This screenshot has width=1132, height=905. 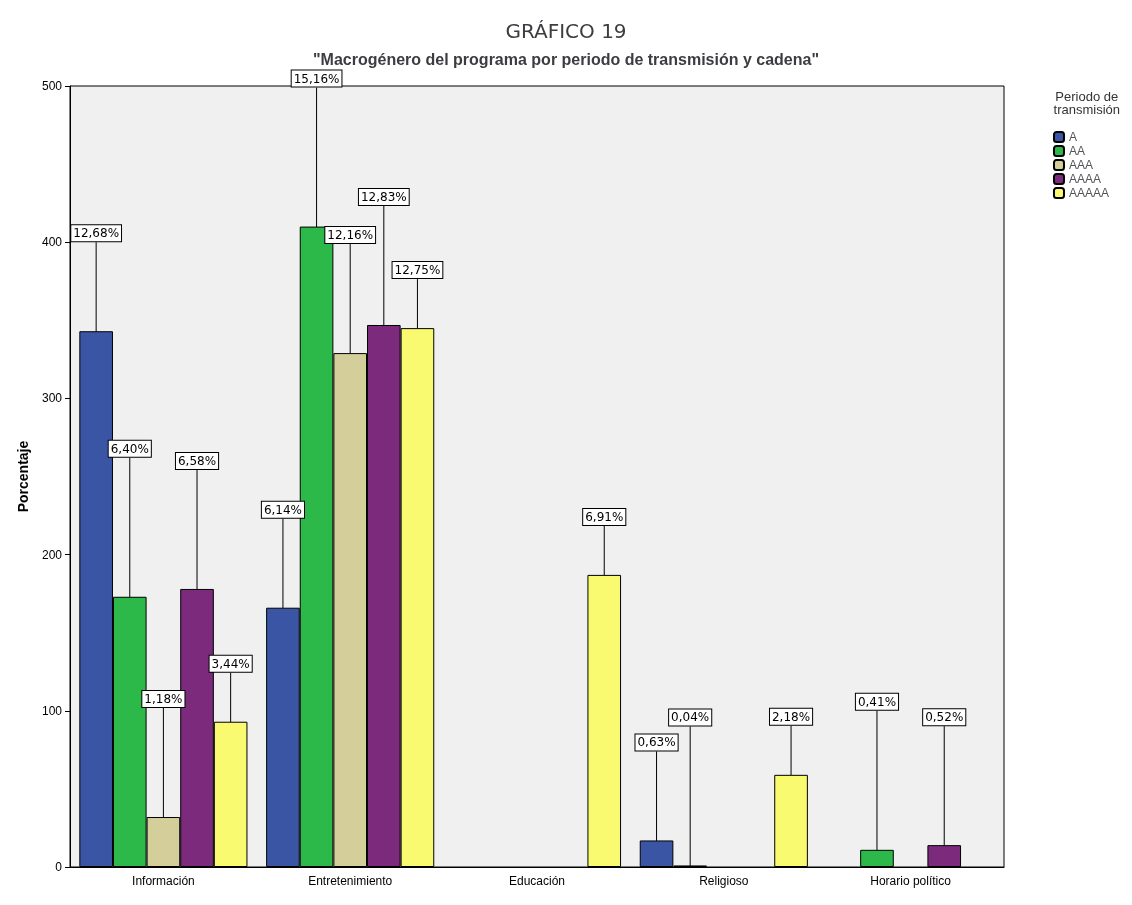 I want to click on annotation: 12,75%, so click(x=417, y=270).